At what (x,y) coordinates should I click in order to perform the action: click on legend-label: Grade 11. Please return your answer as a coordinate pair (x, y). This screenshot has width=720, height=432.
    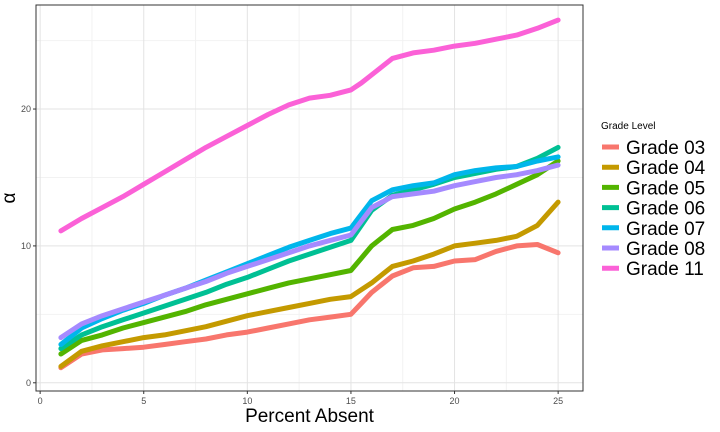
    Looking at the image, I should click on (665, 269).